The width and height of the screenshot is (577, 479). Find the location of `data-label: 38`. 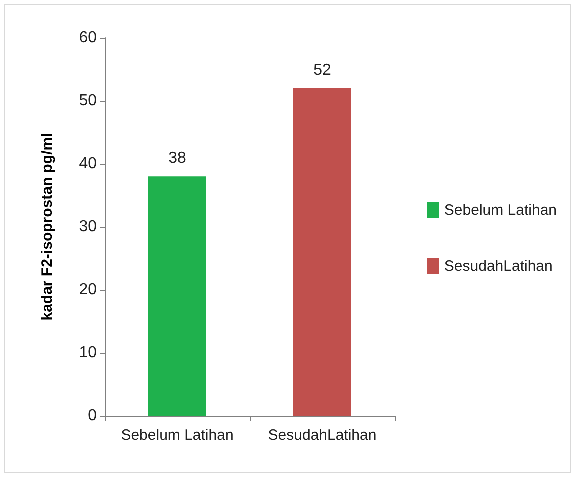

data-label: 38 is located at coordinates (177, 159).